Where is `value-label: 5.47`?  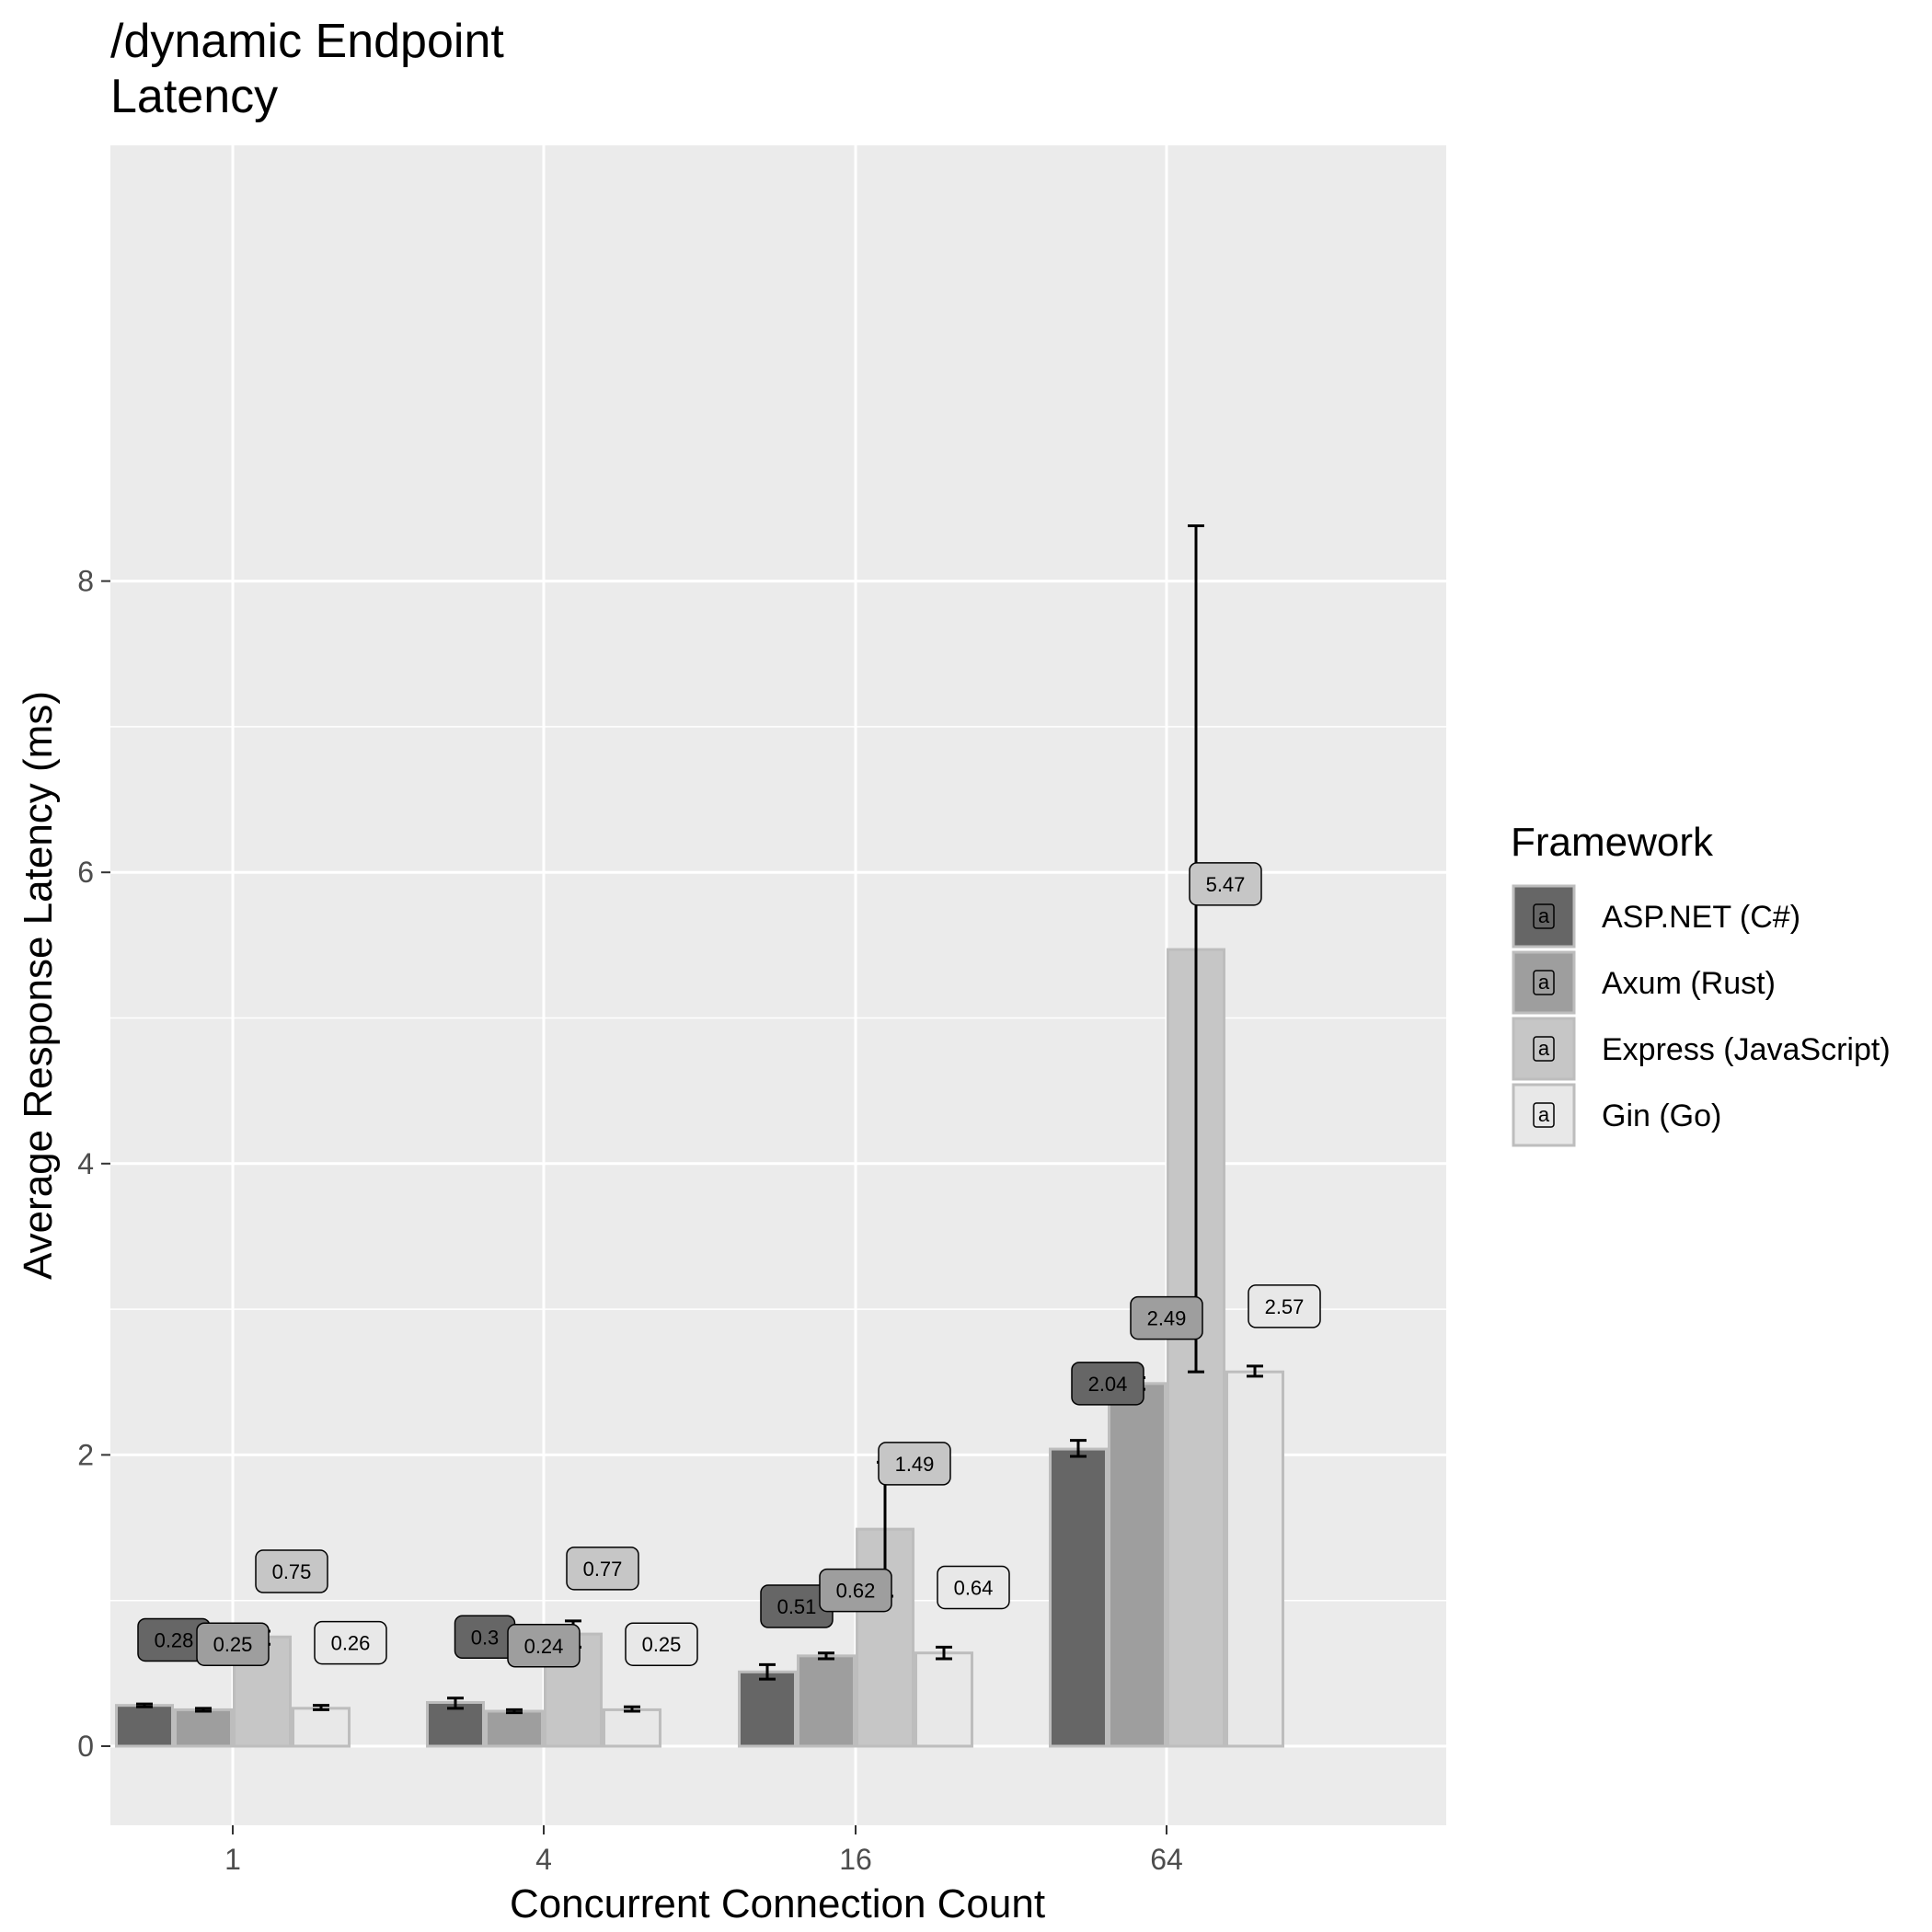 value-label: 5.47 is located at coordinates (1225, 884).